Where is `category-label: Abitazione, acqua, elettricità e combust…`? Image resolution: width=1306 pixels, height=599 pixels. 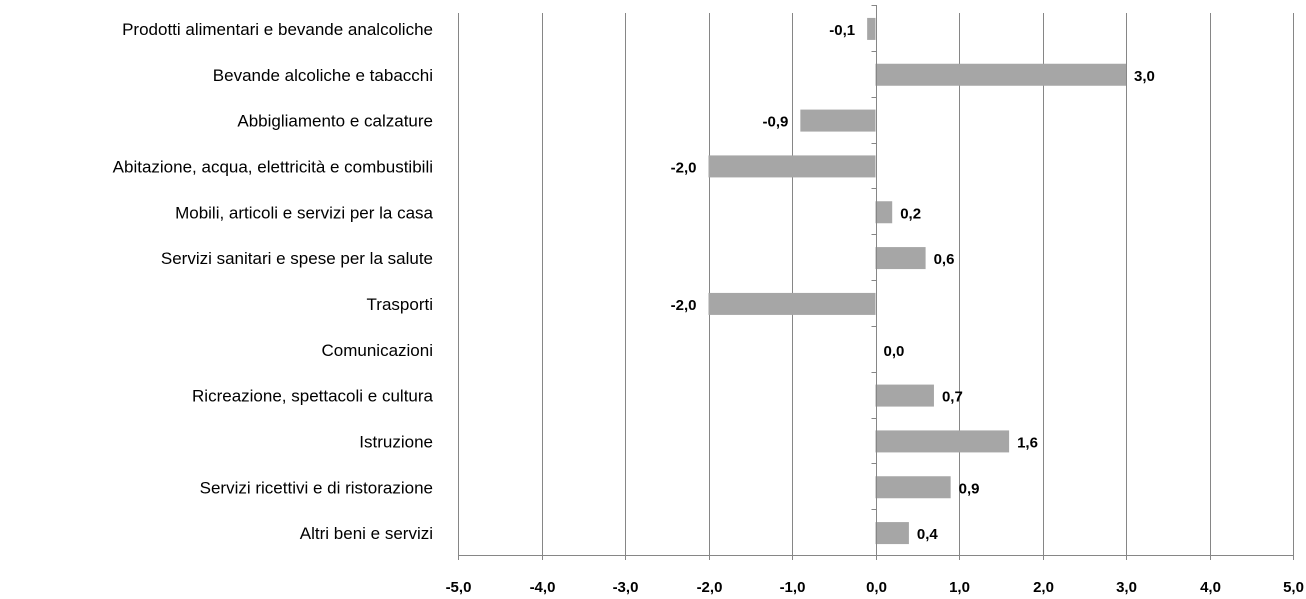
category-label: Abitazione, acqua, elettricità e combust… is located at coordinates (273, 166).